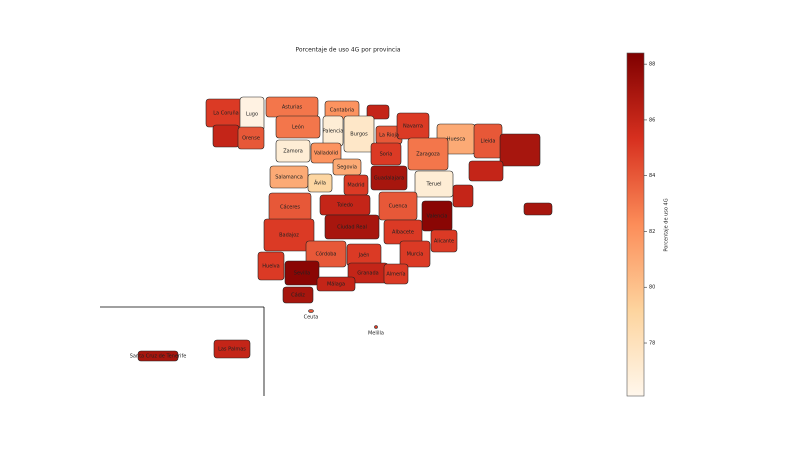  Describe the element at coordinates (252, 115) in the screenshot. I see `province-label: Lugo` at that location.